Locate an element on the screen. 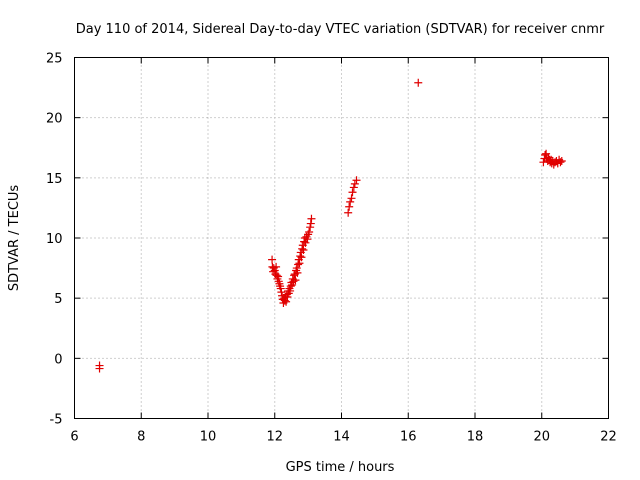 This screenshot has height=480, width=640. x-tick-label: 20 is located at coordinates (541, 437).